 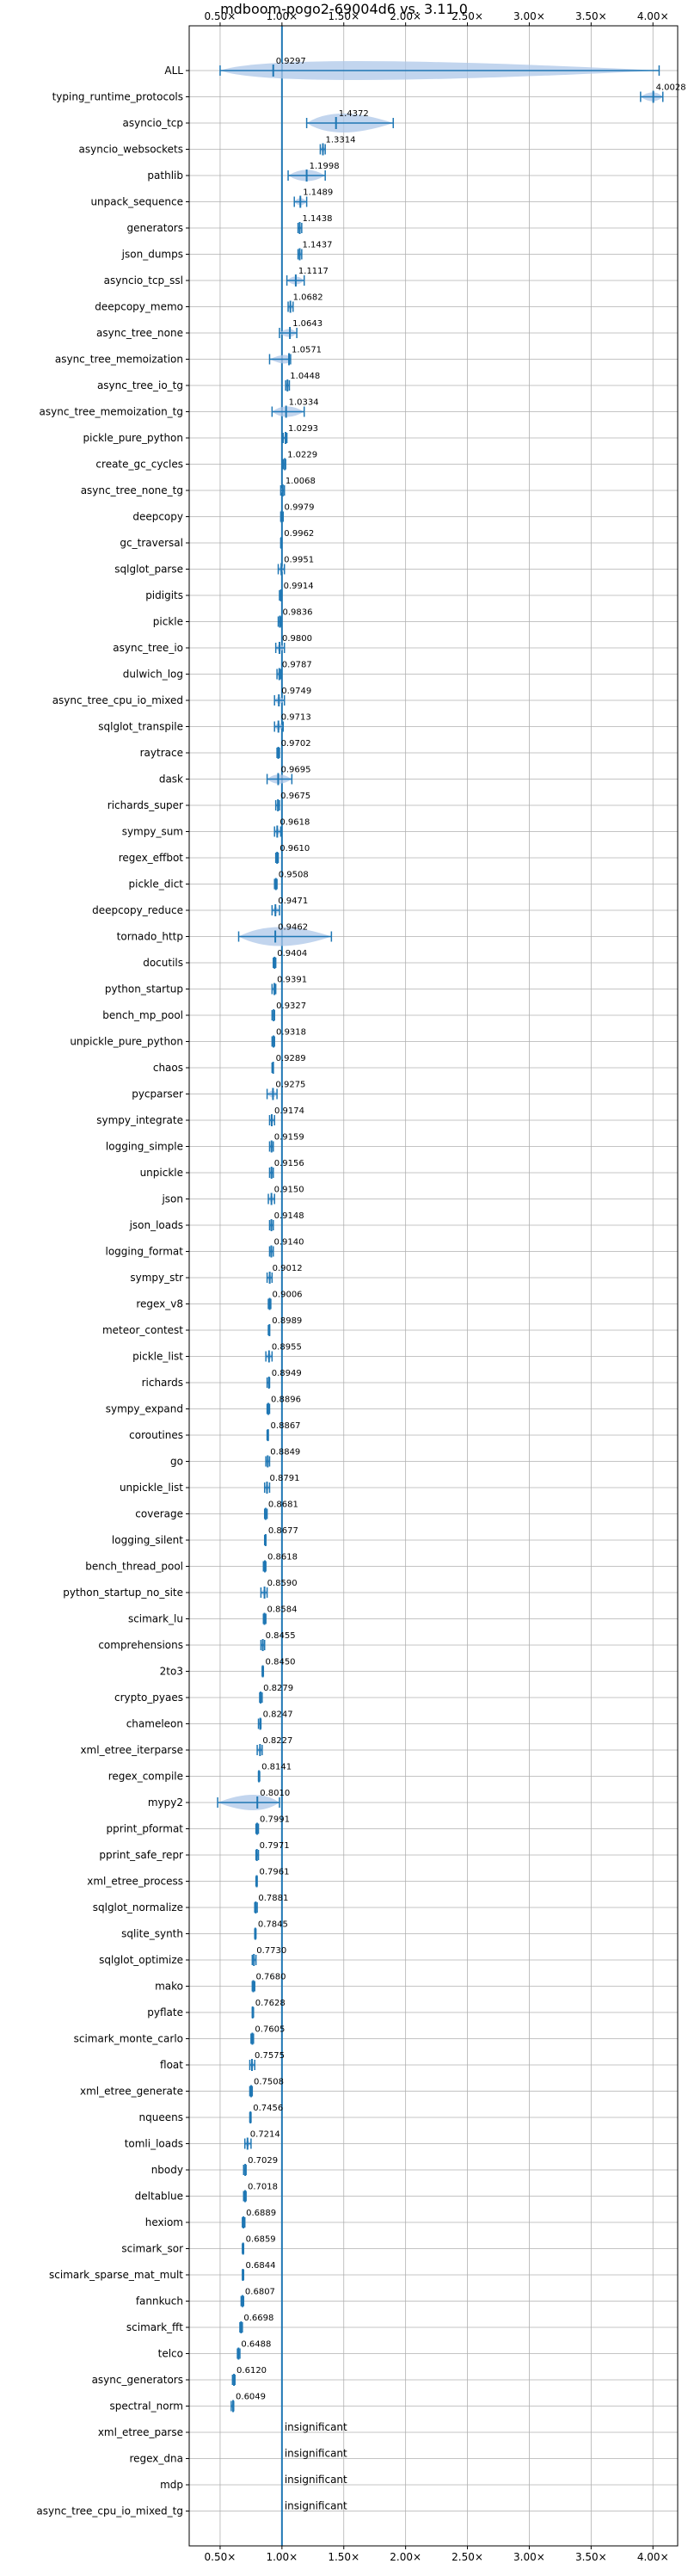 I want to click on value-label: 0.7214, so click(x=265, y=2135).